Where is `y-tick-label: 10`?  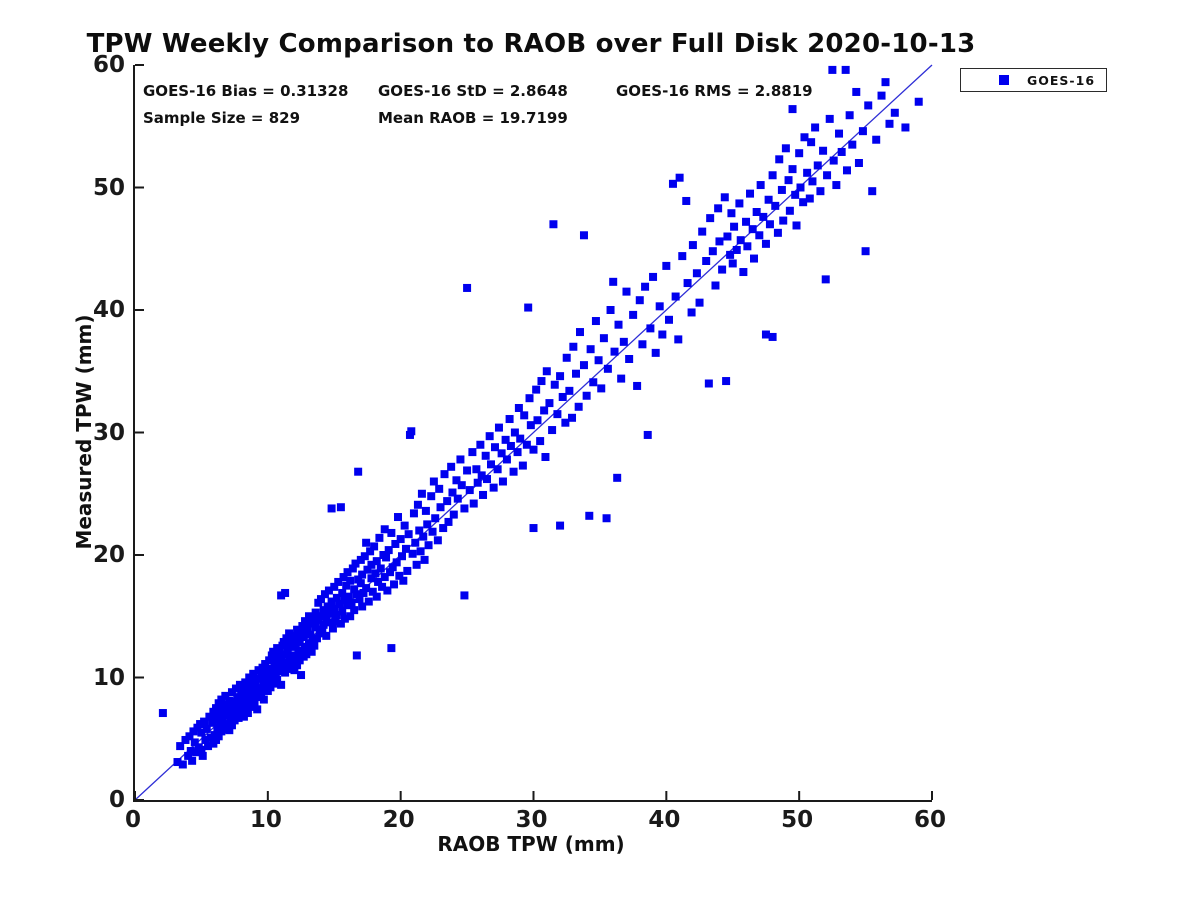 y-tick-label: 10 is located at coordinates (108, 677).